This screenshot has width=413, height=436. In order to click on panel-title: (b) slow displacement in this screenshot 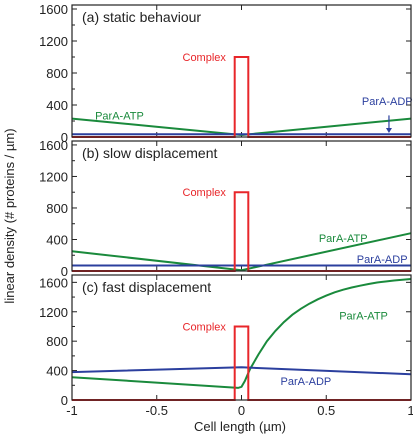, I will do `click(149, 153)`.